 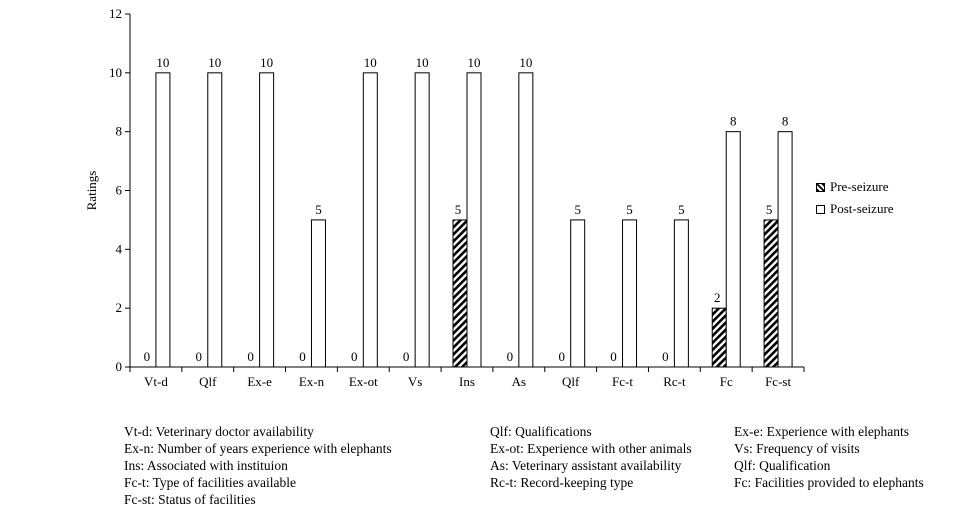 What do you see at coordinates (519, 381) in the screenshot?
I see `x-tick-label: As` at bounding box center [519, 381].